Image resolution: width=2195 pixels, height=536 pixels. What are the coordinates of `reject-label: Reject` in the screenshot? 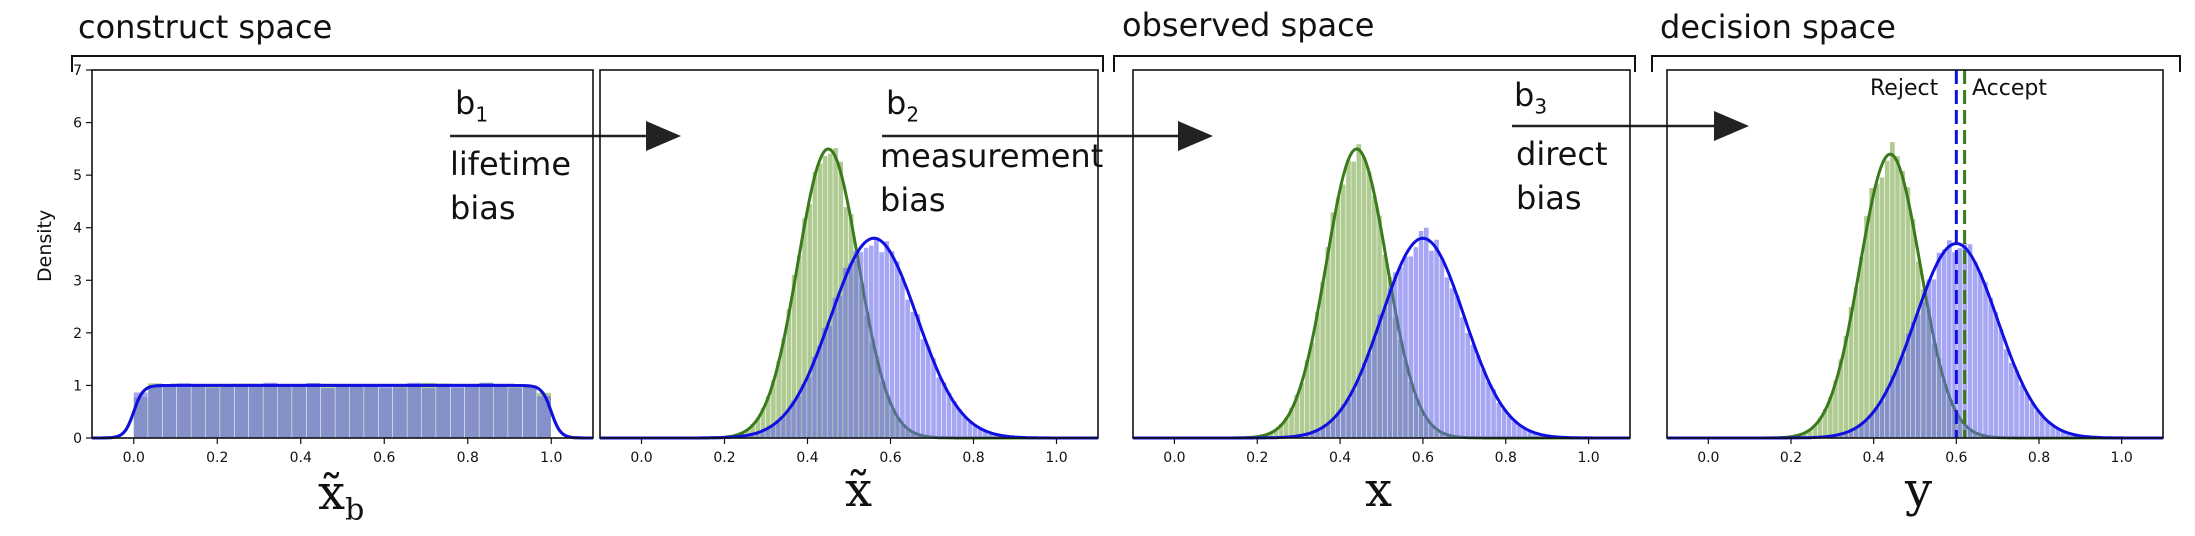 It's located at (1904, 88).